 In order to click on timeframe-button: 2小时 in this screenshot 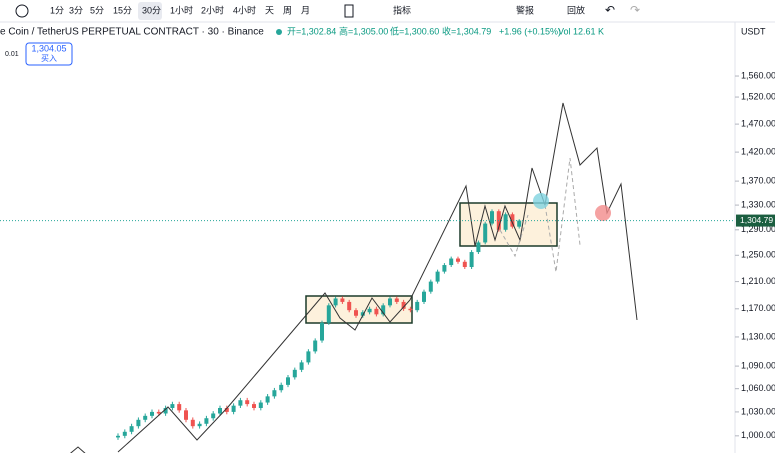, I will do `click(212, 9)`.